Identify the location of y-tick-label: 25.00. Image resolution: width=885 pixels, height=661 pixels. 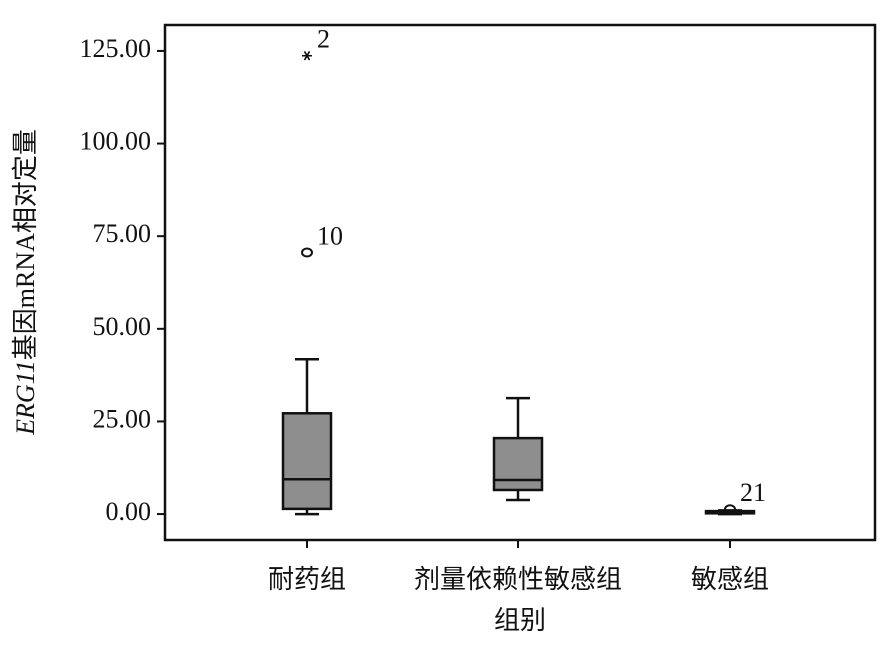
(122, 418).